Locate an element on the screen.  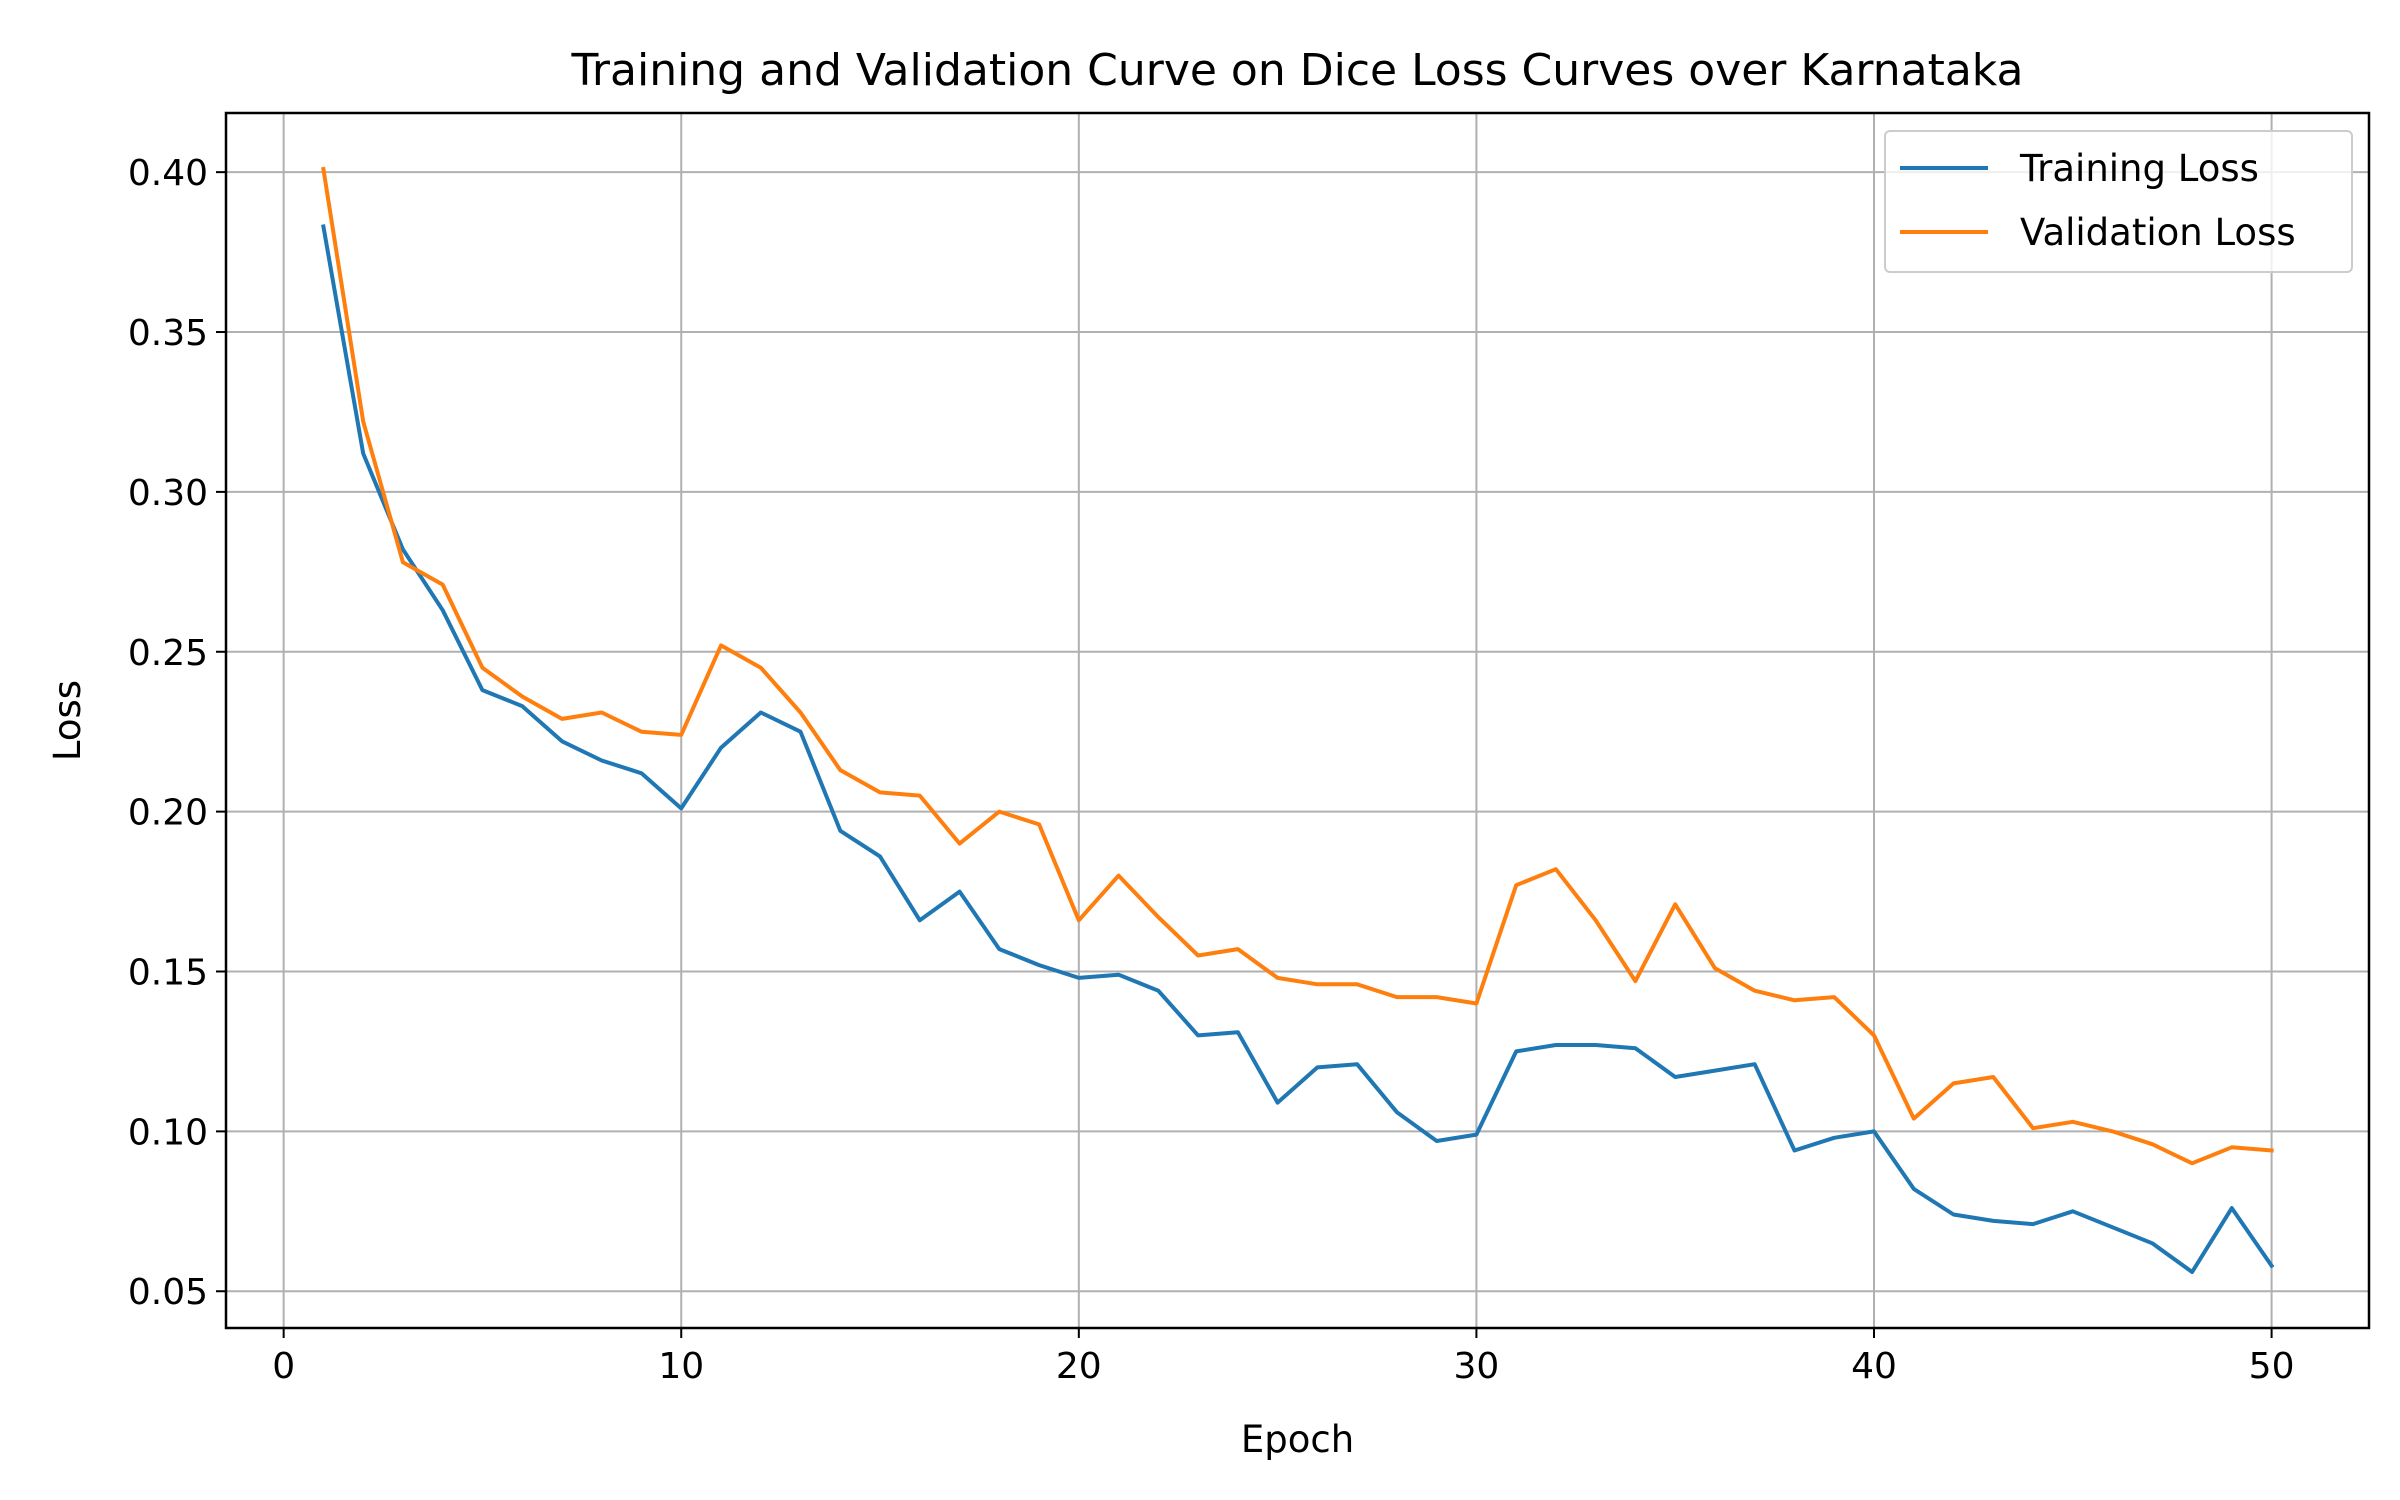
y-tick-label: 0.30 is located at coordinates (168, 493).